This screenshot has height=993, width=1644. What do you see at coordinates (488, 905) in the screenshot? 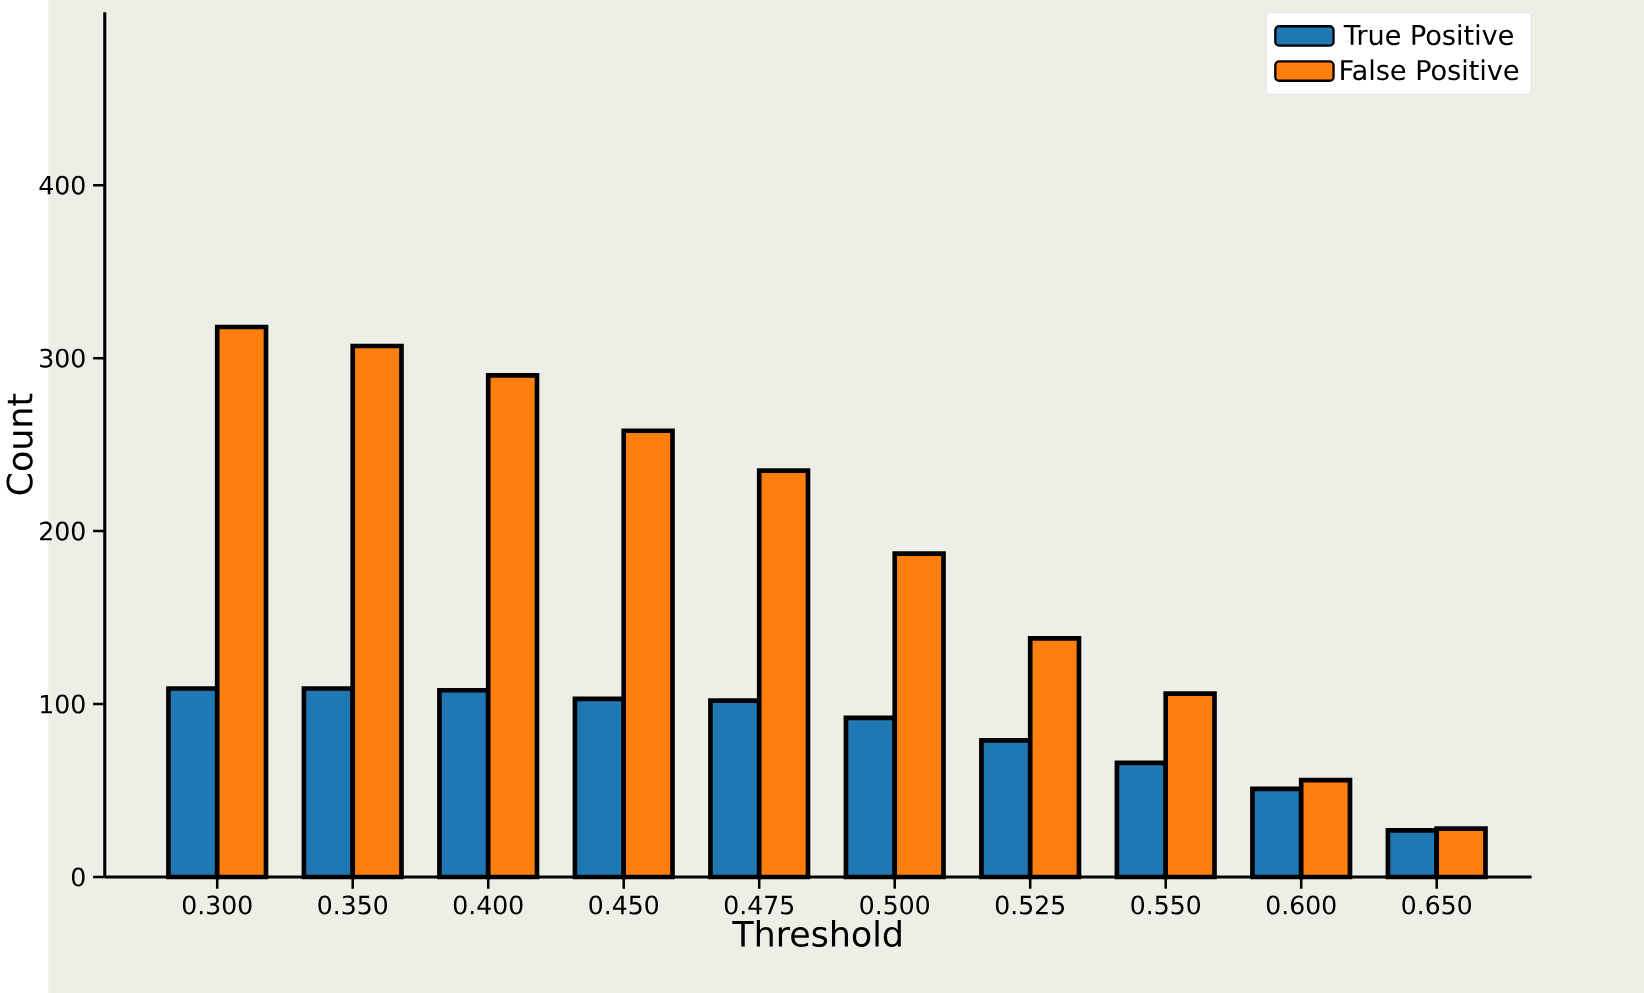
I see `x-tick-label: 0.400` at bounding box center [488, 905].